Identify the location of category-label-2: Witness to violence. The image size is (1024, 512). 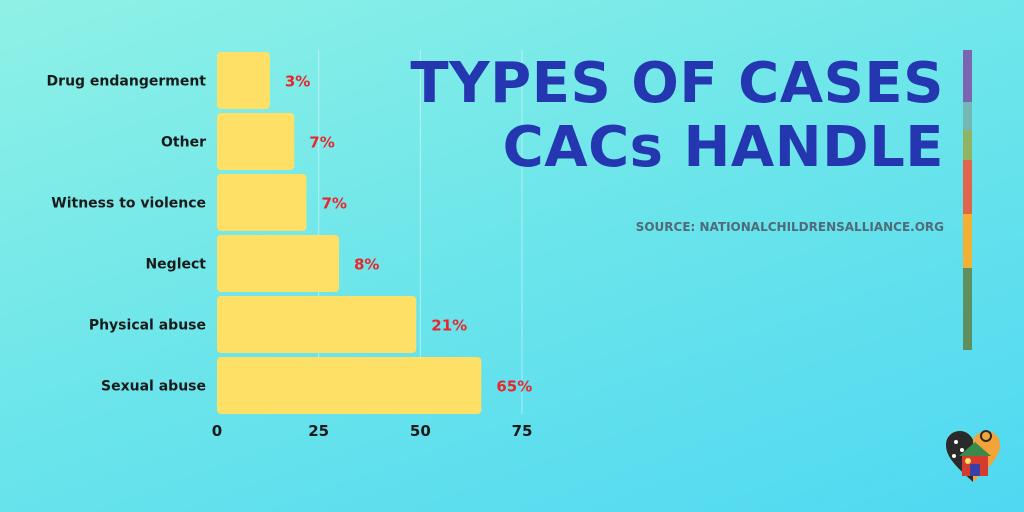
(128, 204).